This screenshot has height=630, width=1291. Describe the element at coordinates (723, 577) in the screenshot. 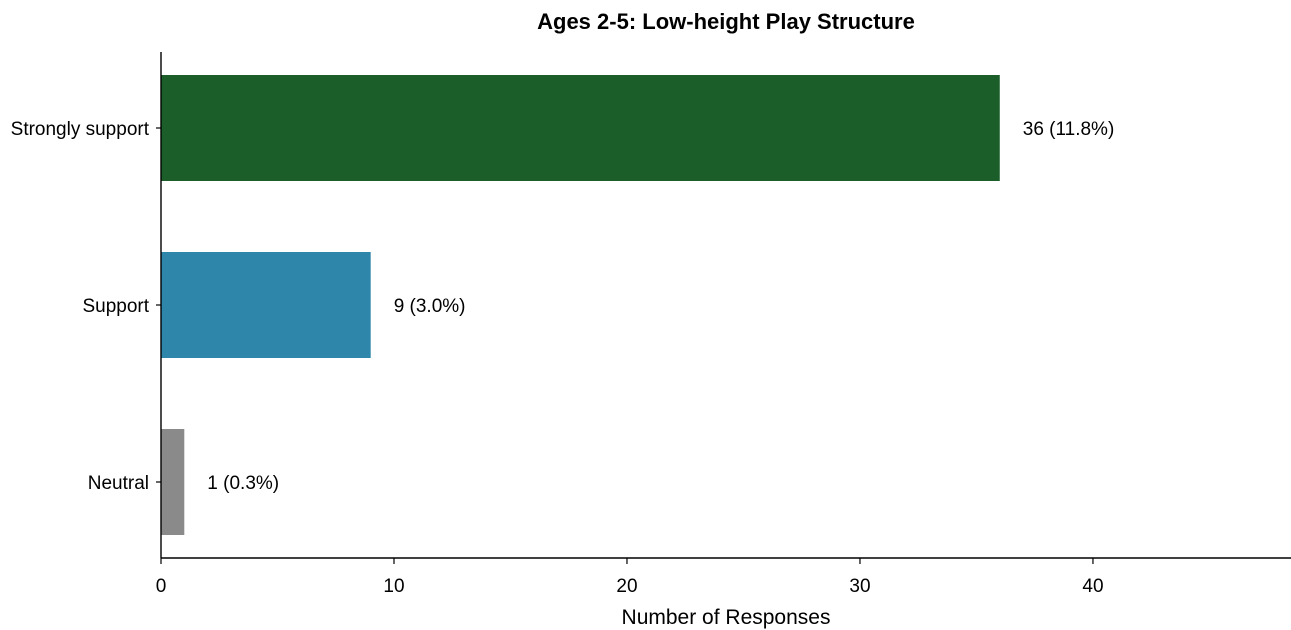

I see `x-axis: 0 10 20 30 40` at that location.